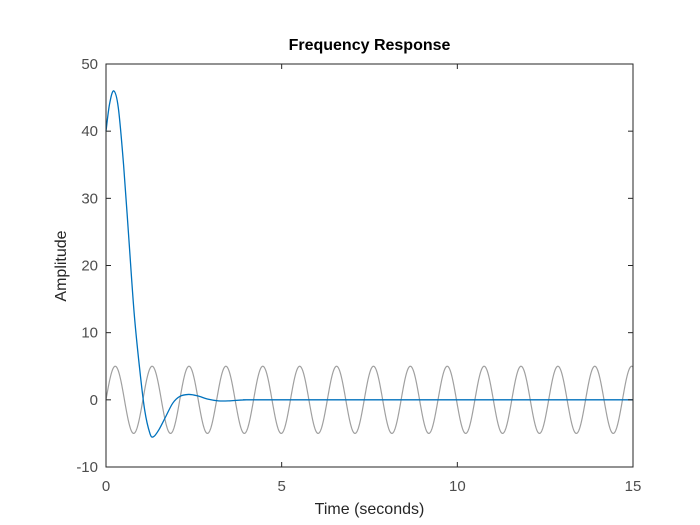 The height and width of the screenshot is (525, 700). What do you see at coordinates (369, 400) in the screenshot?
I see `series-input-sinusoid` at bounding box center [369, 400].